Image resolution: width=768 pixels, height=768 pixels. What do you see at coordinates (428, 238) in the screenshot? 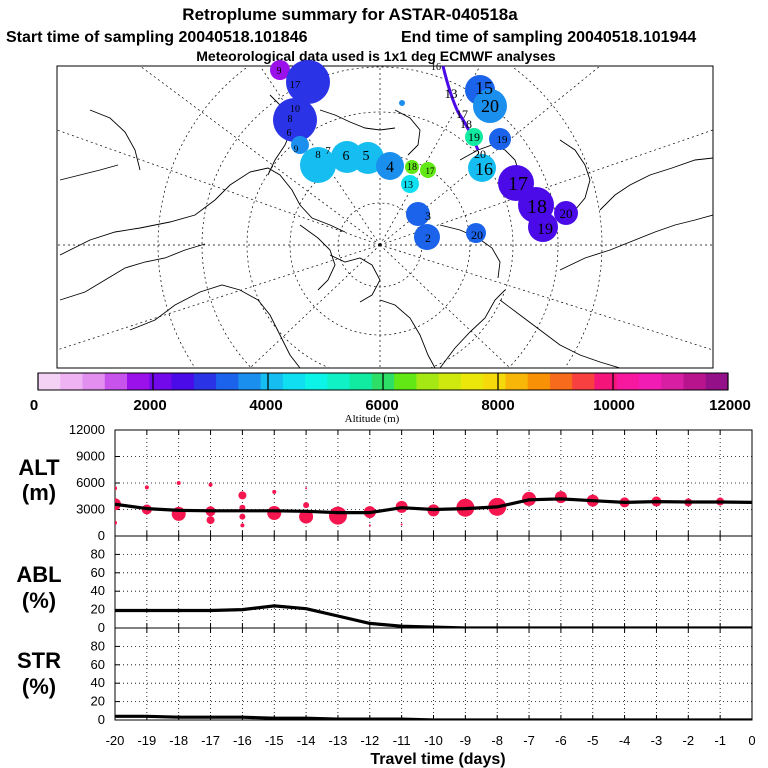
I see `plume-day-label: 2` at bounding box center [428, 238].